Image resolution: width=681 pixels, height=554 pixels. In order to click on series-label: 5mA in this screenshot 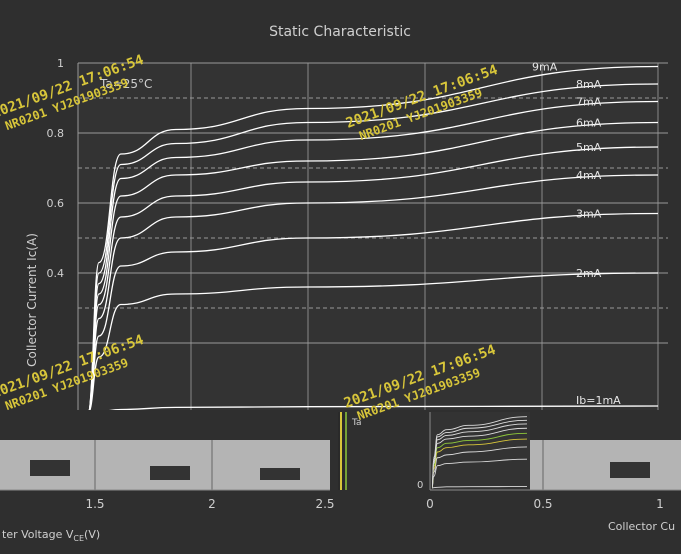, I will do `click(589, 147)`.